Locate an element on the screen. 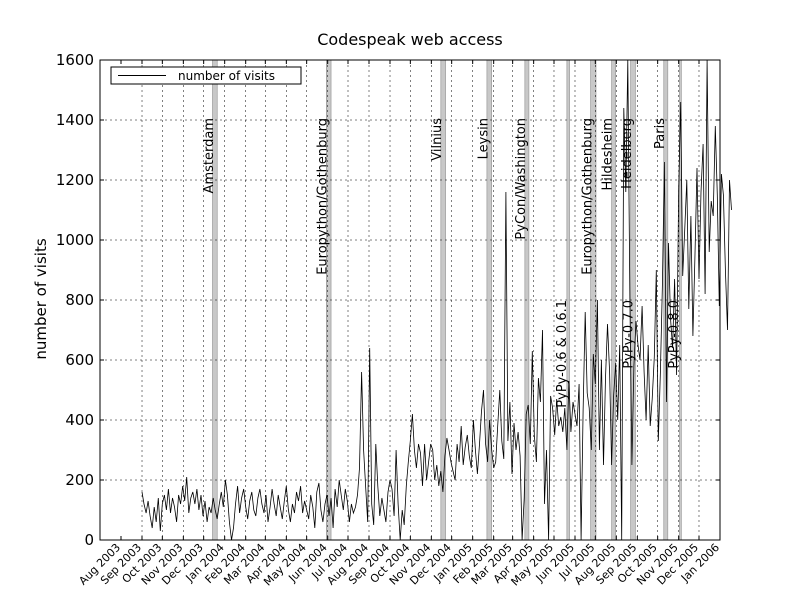 Image resolution: width=800 pixels, height=600 pixels. y-tick-label: 1000 is located at coordinates (75, 240).